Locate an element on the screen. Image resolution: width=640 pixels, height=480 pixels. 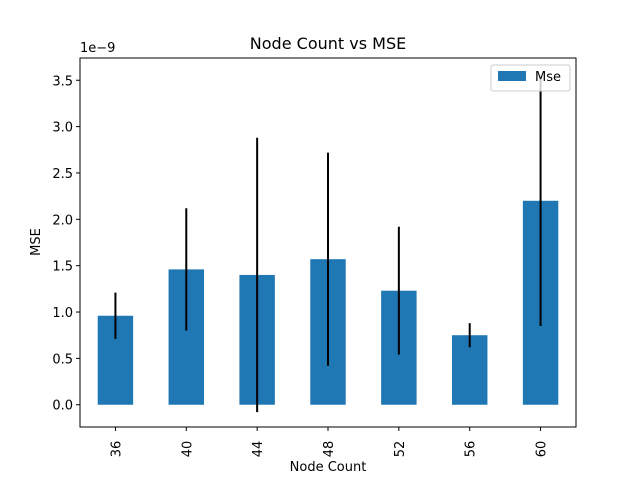
chart-title: Node Count vs MSE is located at coordinates (328, 43).